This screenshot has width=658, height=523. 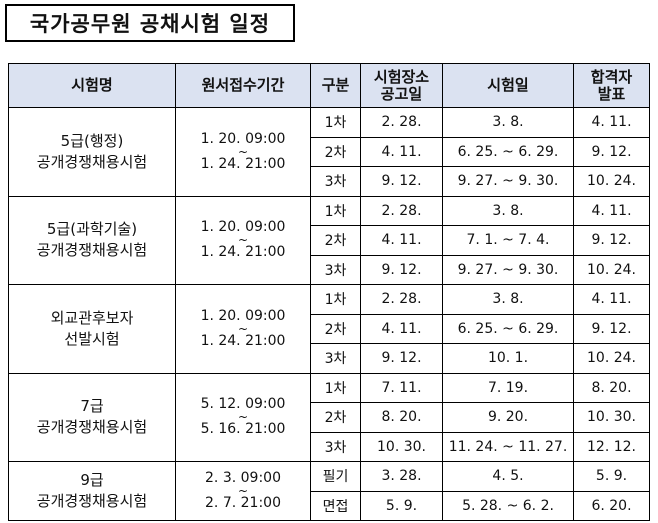 I want to click on exam-name-line: 선발시험, so click(x=92, y=338).